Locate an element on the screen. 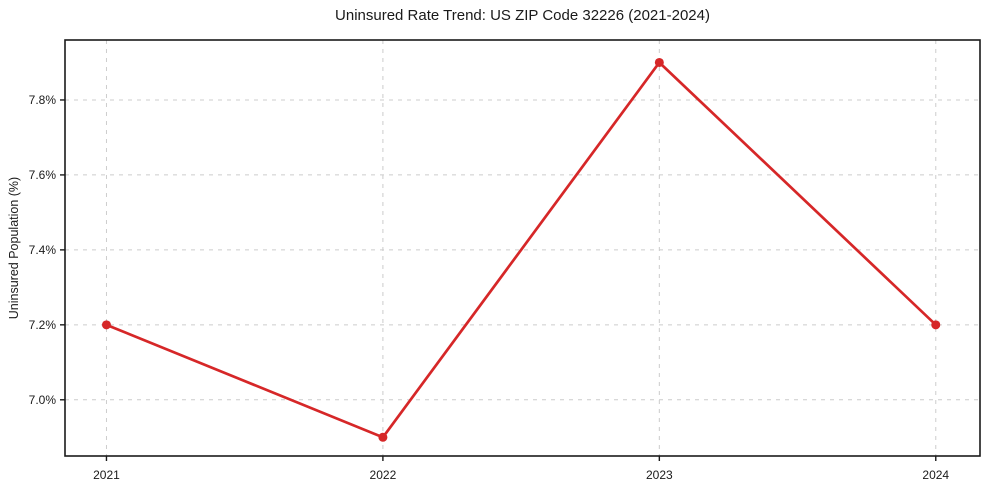 The width and height of the screenshot is (989, 490). y-tick-label: 7.4% is located at coordinates (43, 250).